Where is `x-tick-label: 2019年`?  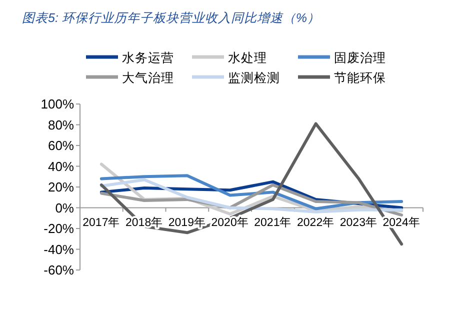 x-tick-label: 2019年 is located at coordinates (187, 222).